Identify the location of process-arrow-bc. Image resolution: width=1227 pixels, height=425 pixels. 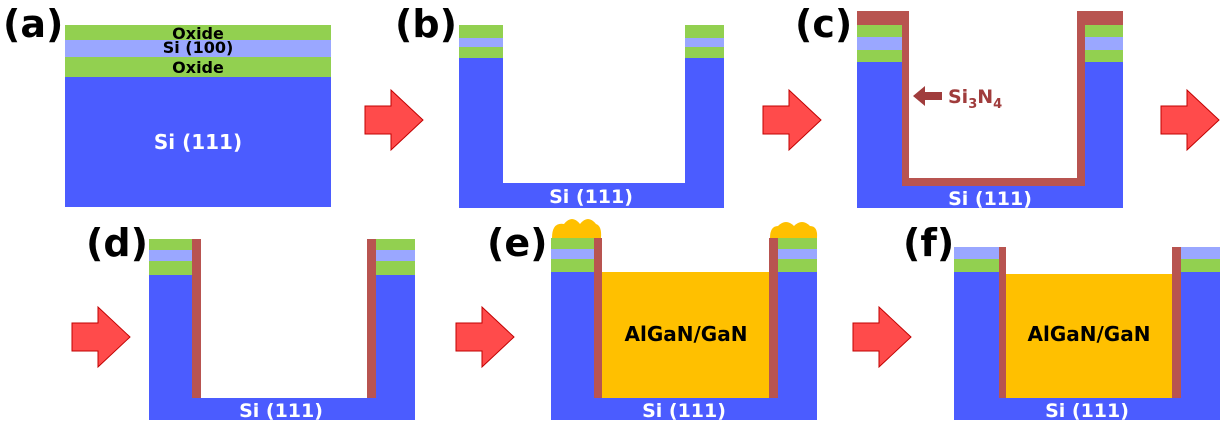
(792, 120).